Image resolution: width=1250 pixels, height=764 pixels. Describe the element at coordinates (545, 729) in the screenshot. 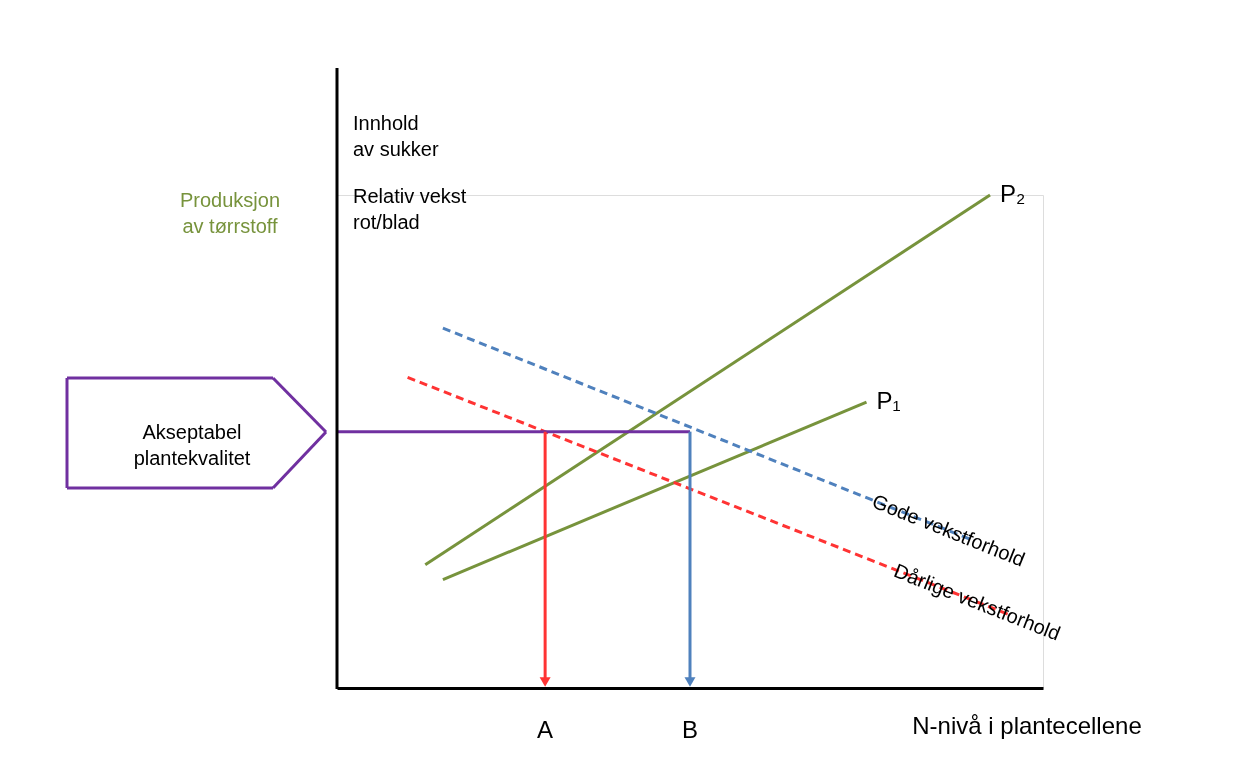

I see `text: A` at that location.